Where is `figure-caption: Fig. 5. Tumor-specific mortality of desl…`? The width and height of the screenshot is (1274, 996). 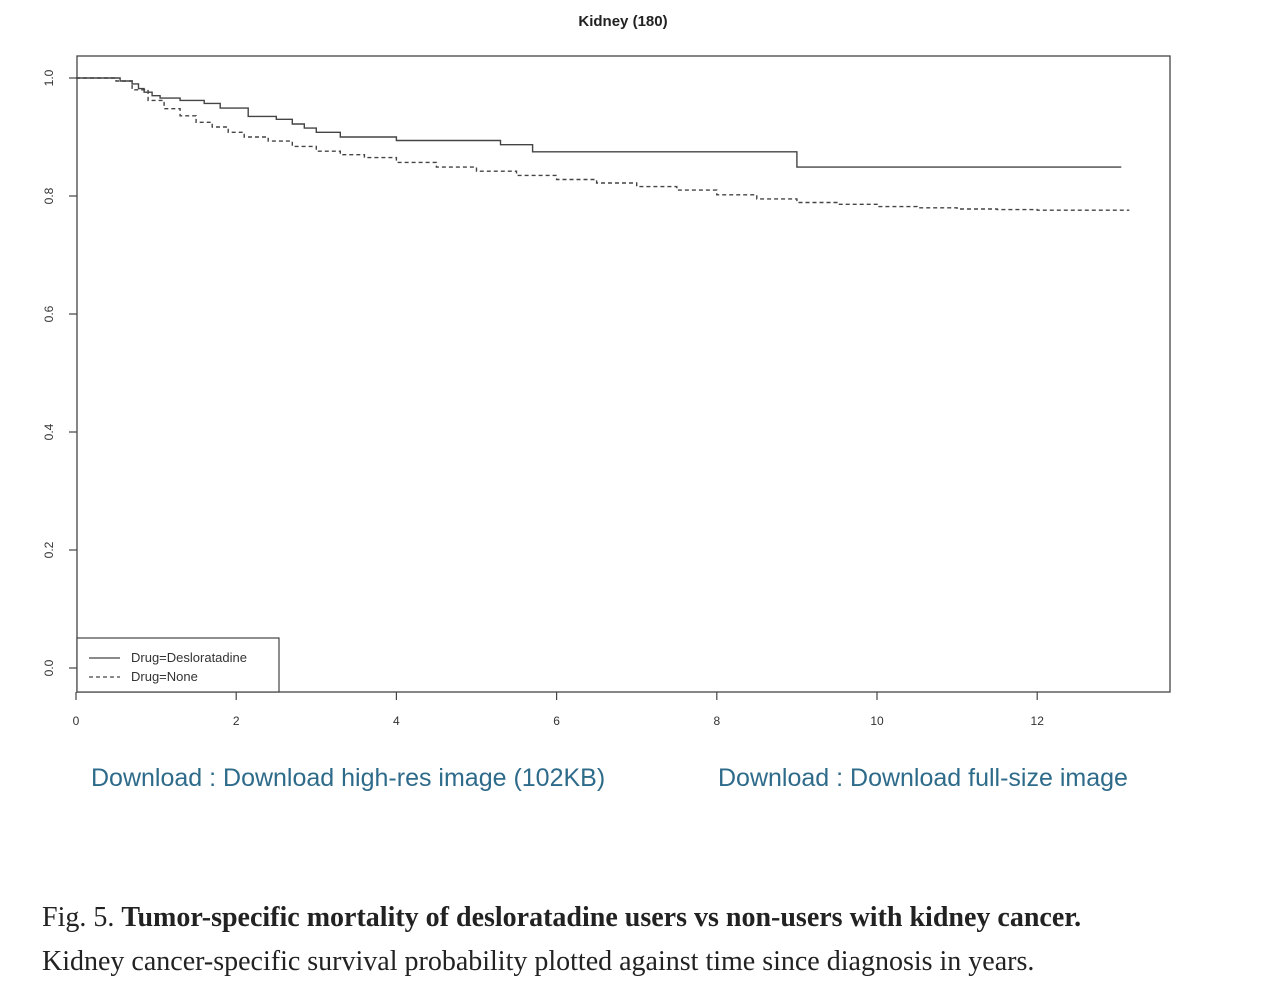
figure-caption: Fig. 5. Tumor-specific mortality of desl… is located at coordinates (654, 940).